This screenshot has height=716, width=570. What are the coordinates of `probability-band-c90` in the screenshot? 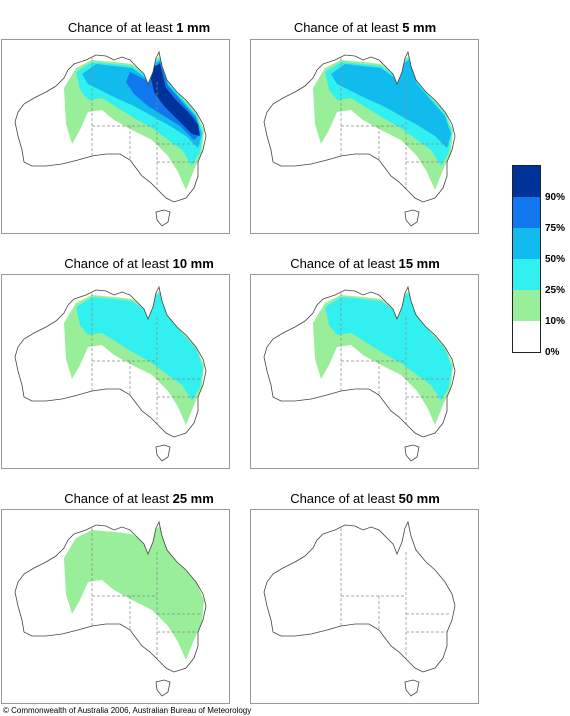 It's located at (175, 100).